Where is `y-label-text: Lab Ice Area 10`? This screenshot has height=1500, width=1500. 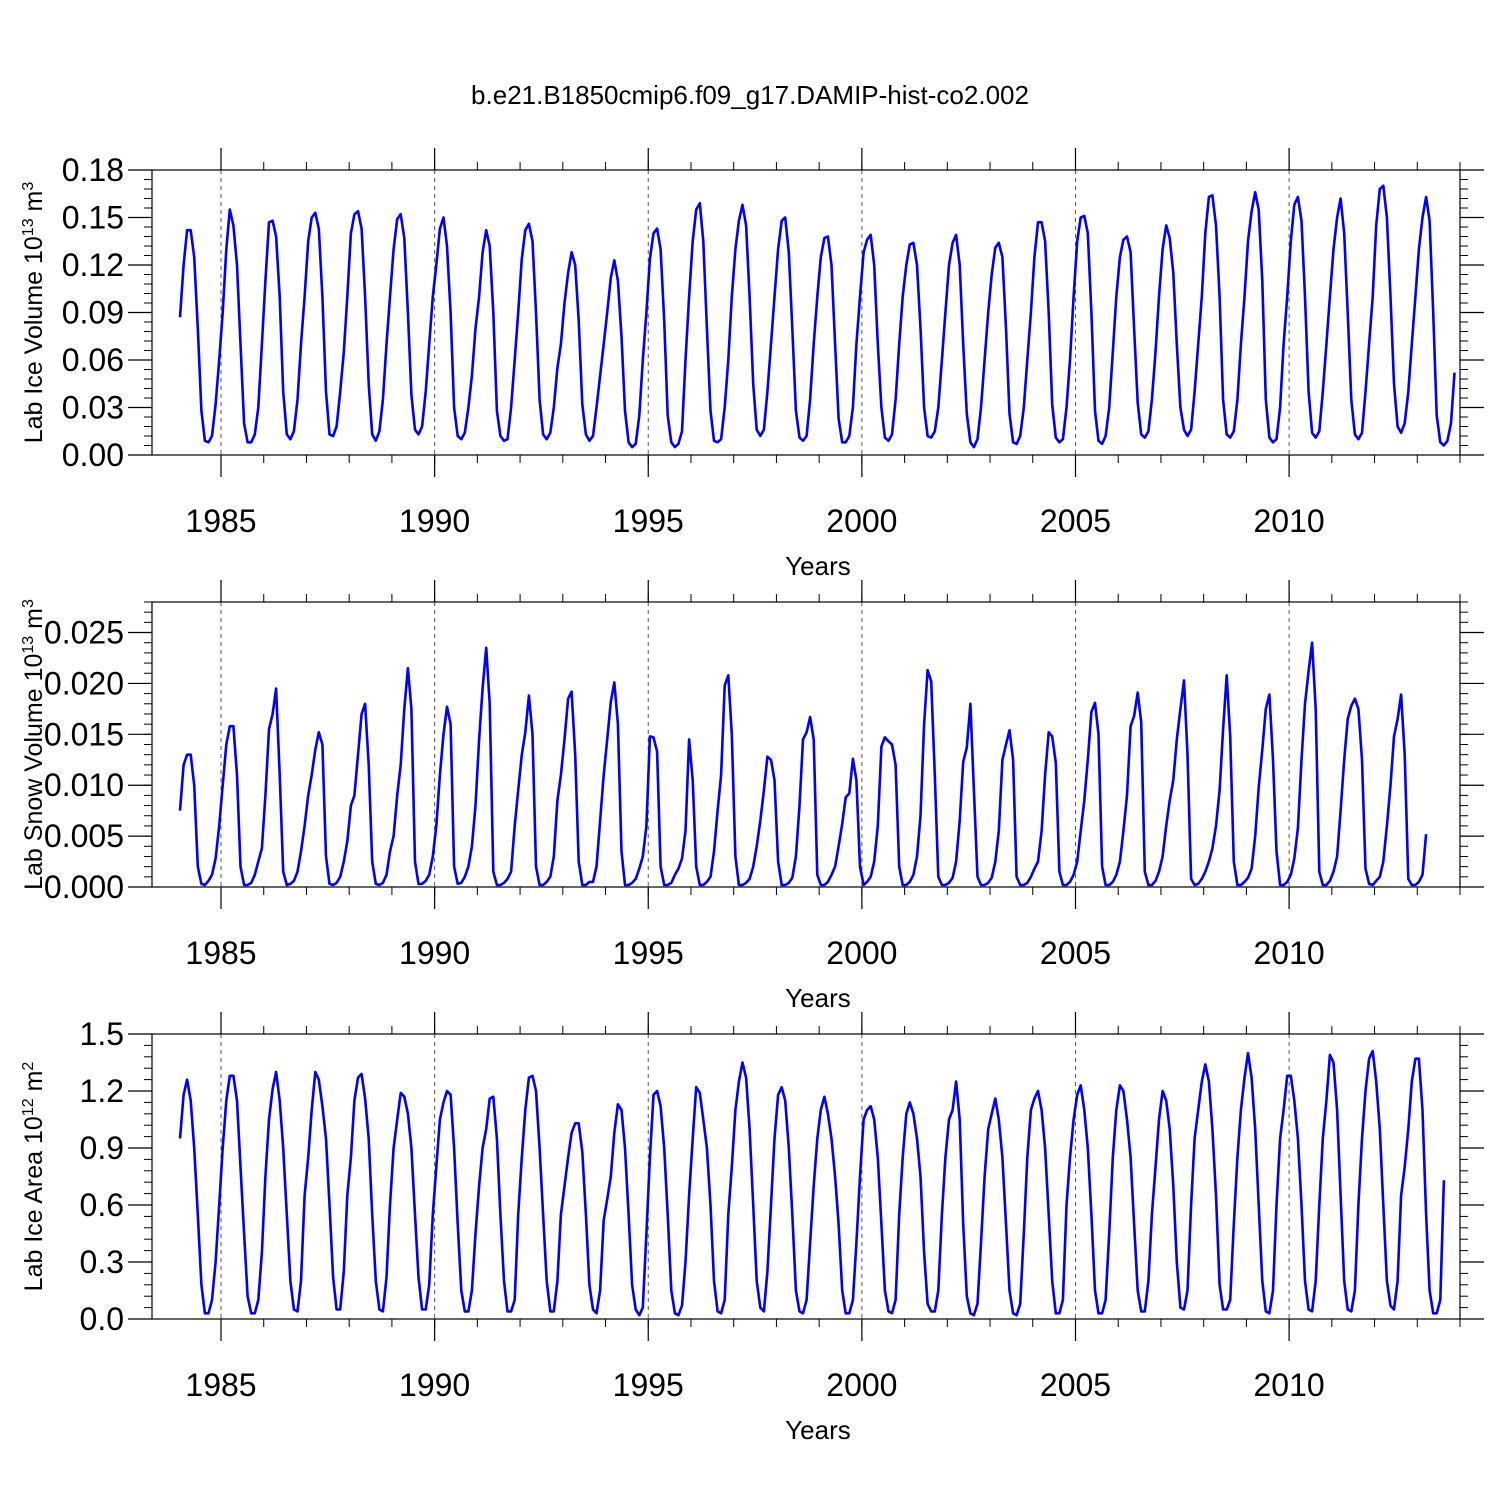 y-label-text: Lab Ice Area 10 is located at coordinates (34, 1203).